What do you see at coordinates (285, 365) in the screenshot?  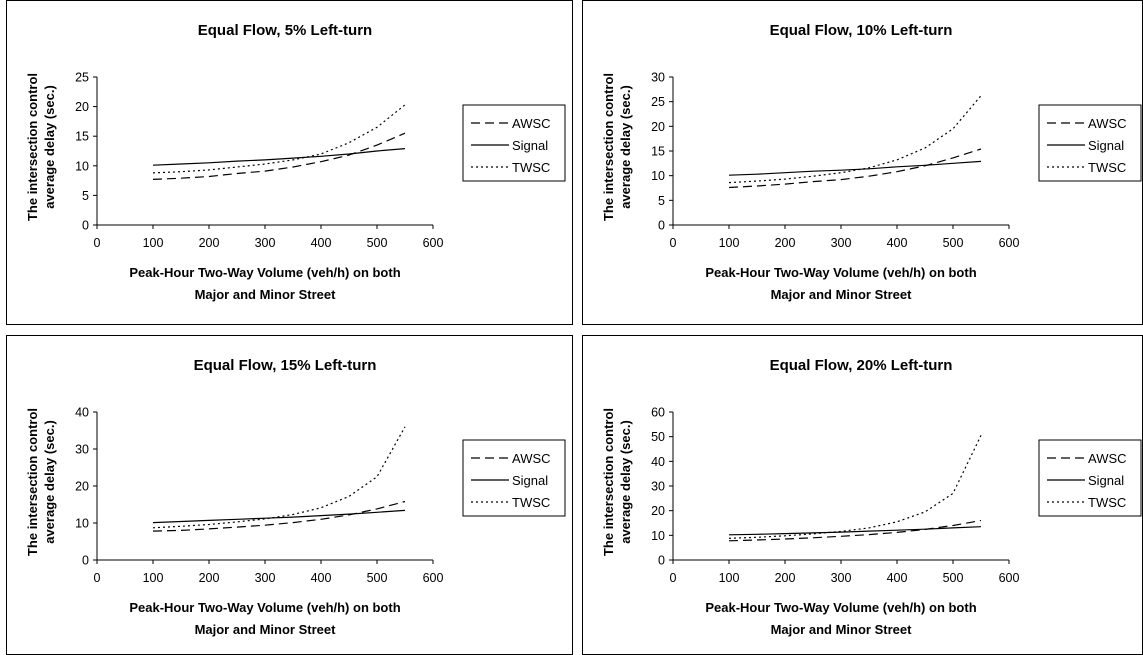 I see `chart-title: Equal Flow, 15% Left-turn` at bounding box center [285, 365].